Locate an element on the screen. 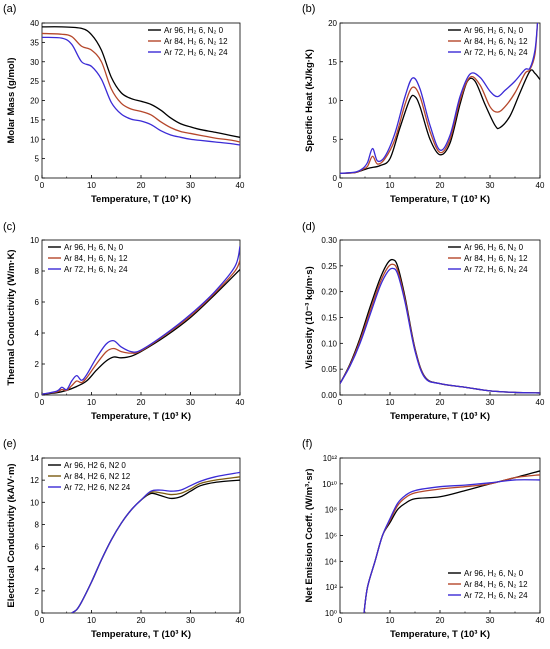 Image resolution: width=550 pixels, height=649 pixels. y-tick-label: 4 is located at coordinates (37, 569).